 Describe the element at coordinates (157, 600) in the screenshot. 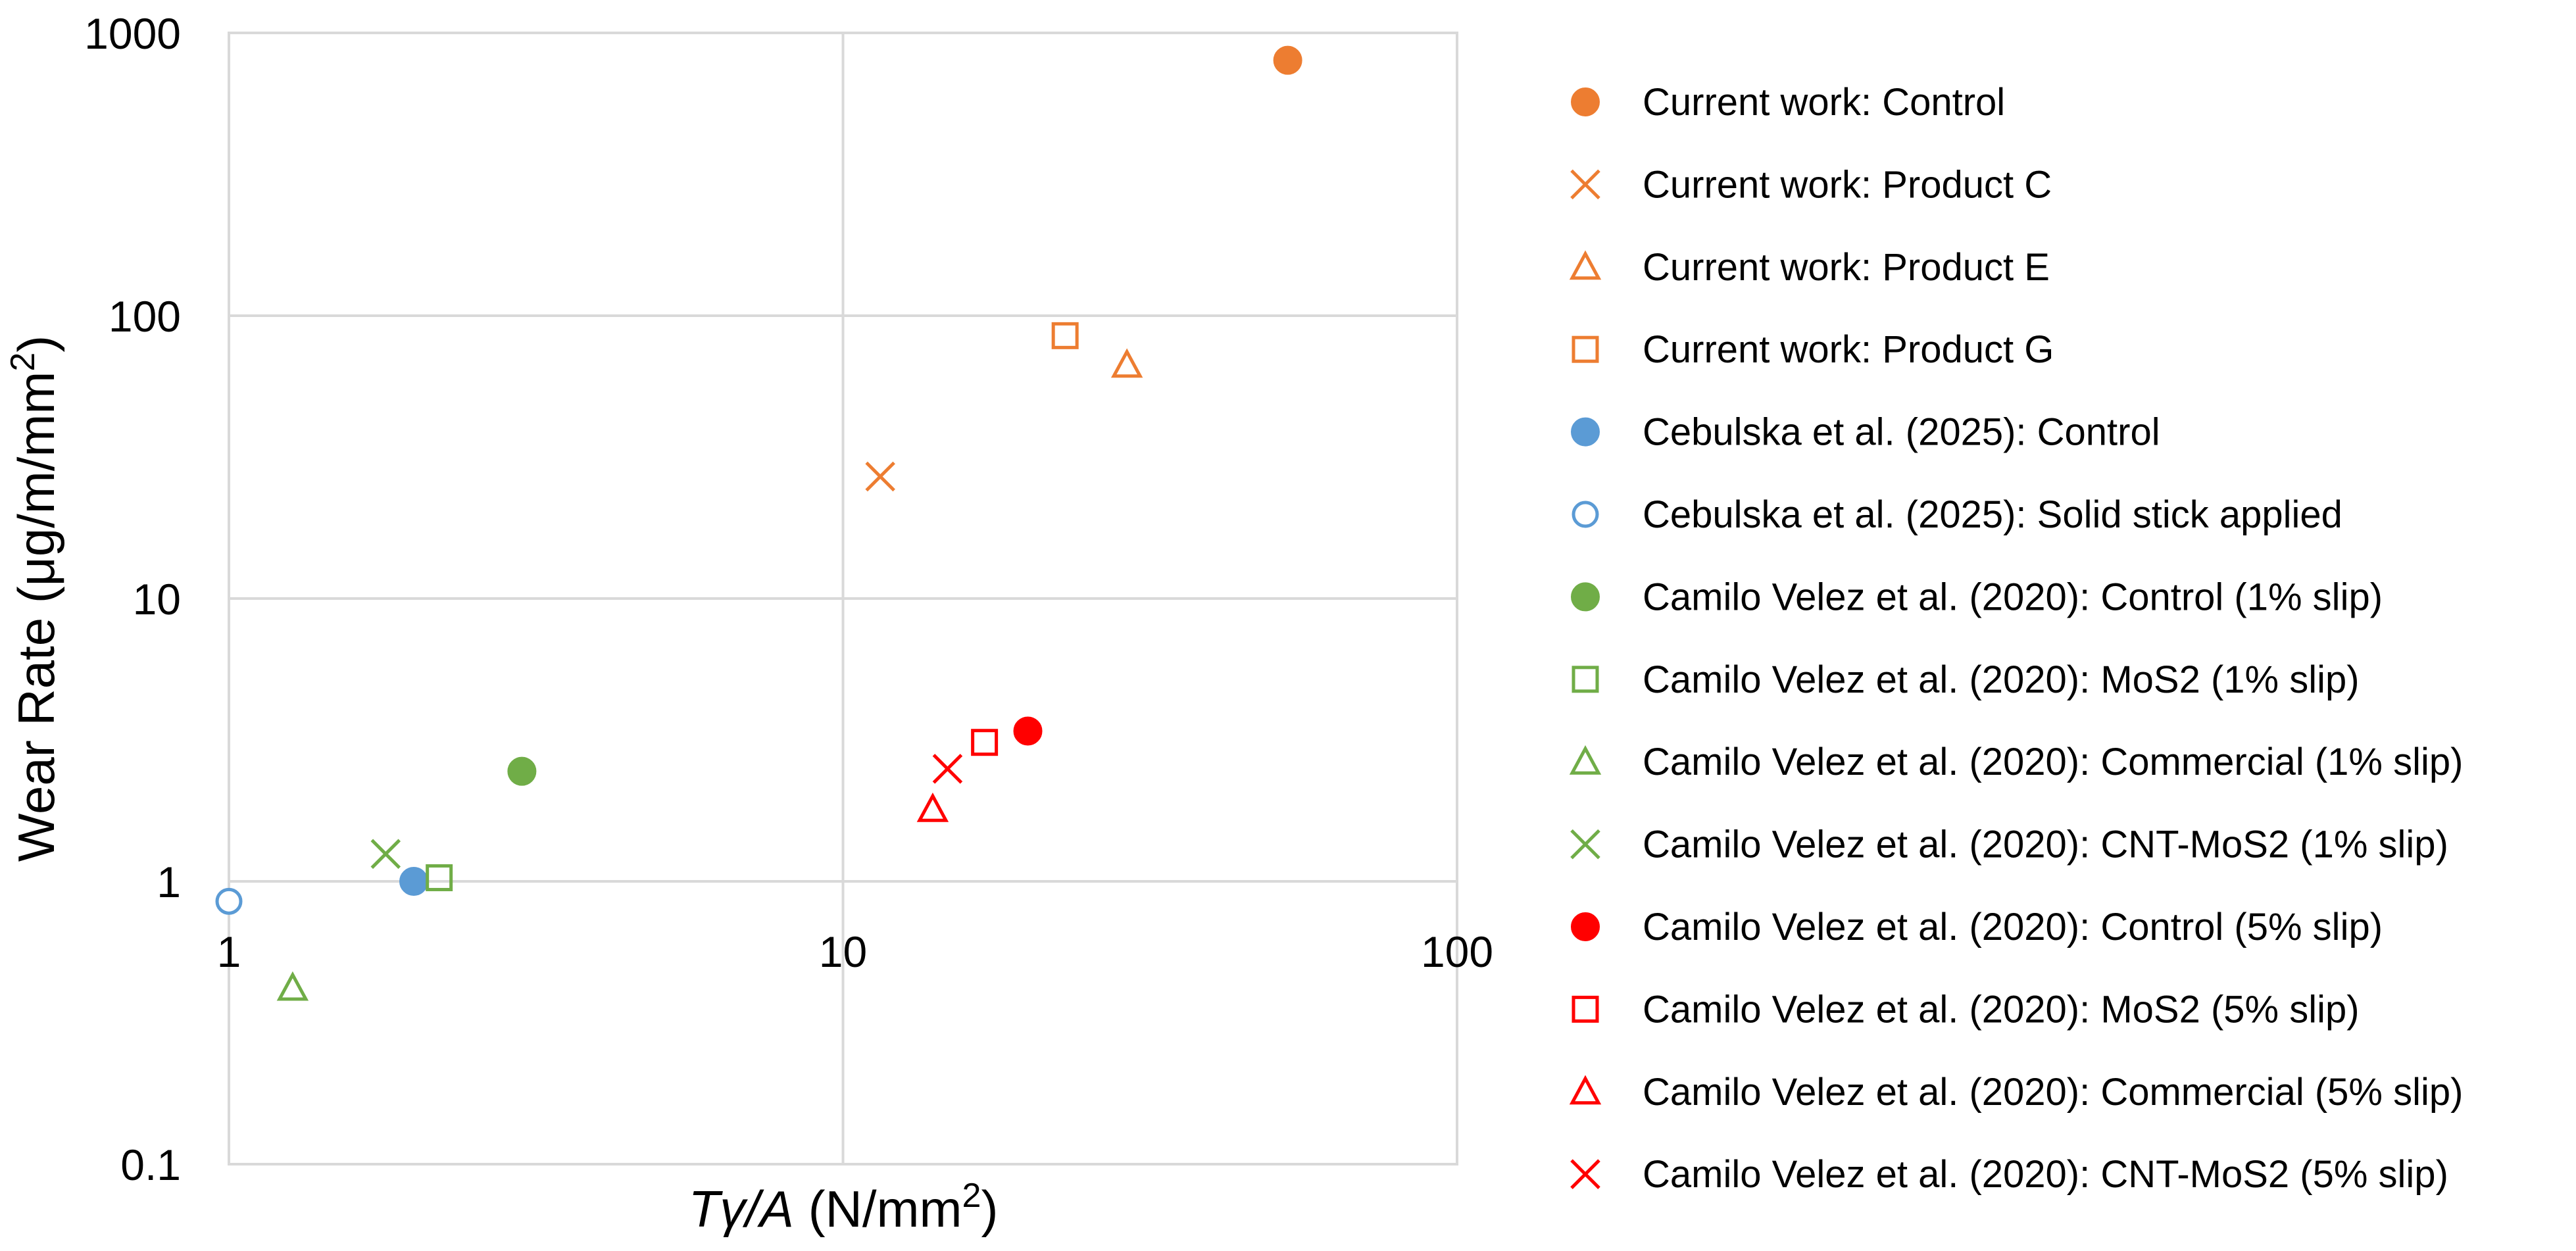

I see `y-tick-label: 10` at that location.